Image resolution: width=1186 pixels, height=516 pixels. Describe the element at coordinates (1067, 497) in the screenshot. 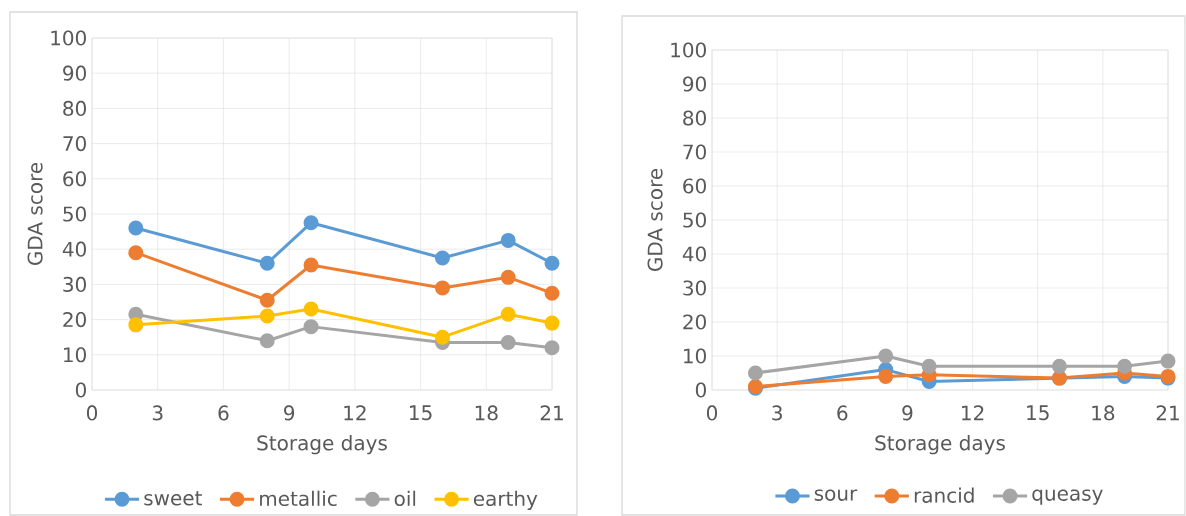

I see `legend-label: queasy` at that location.